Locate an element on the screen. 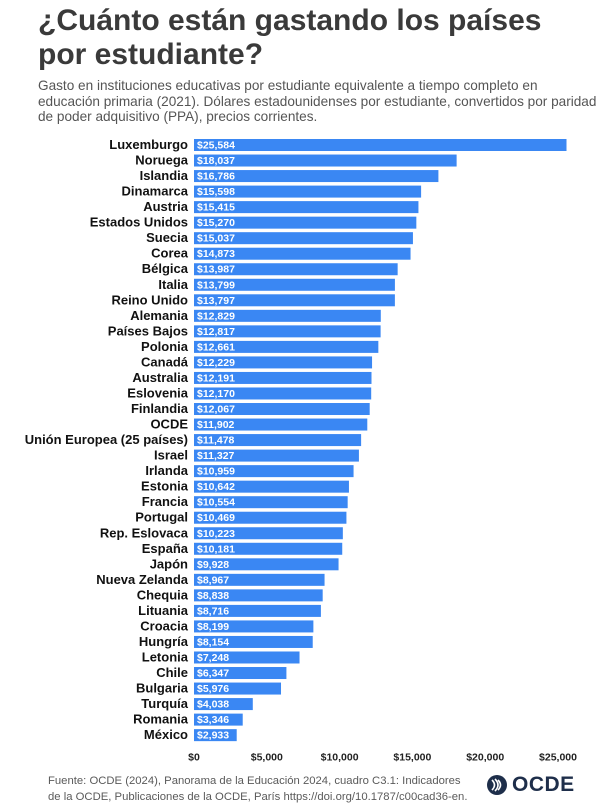  category-label: Bulgaria is located at coordinates (162, 688).